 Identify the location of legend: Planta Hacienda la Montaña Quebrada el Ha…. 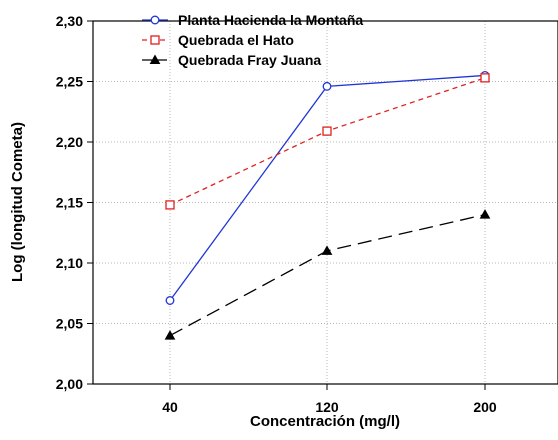
(252, 40).